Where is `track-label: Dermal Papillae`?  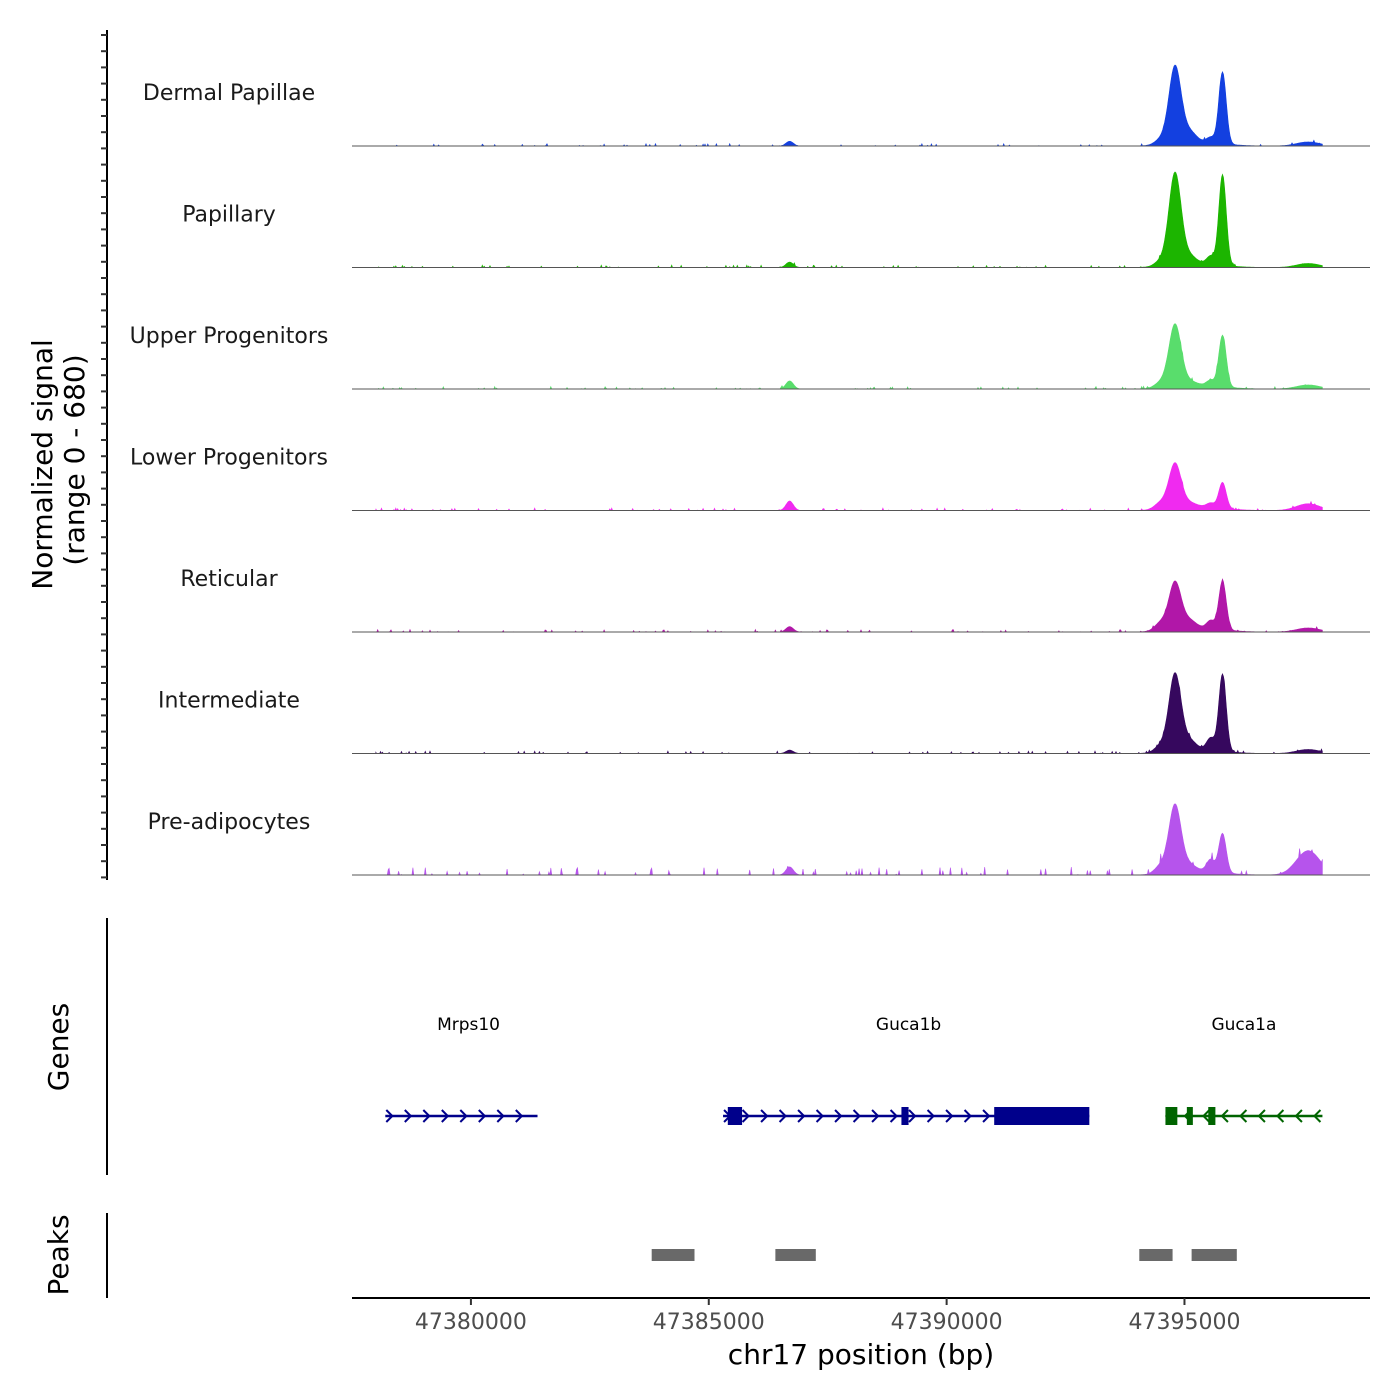
track-label: Dermal Papillae is located at coordinates (229, 93).